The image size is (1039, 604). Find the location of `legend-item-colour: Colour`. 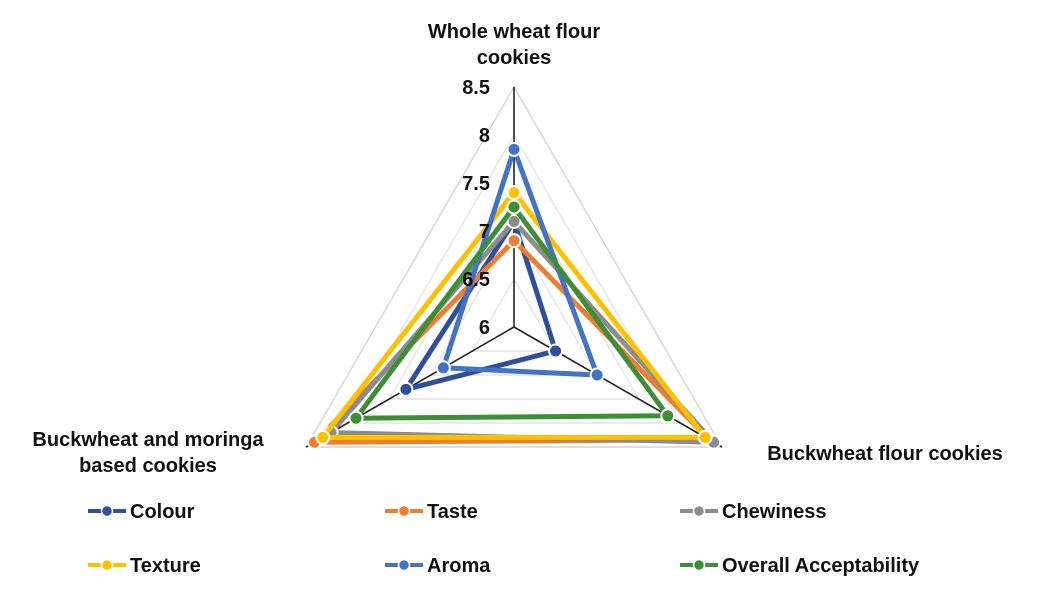

legend-item-colour: Colour is located at coordinates (141, 512).